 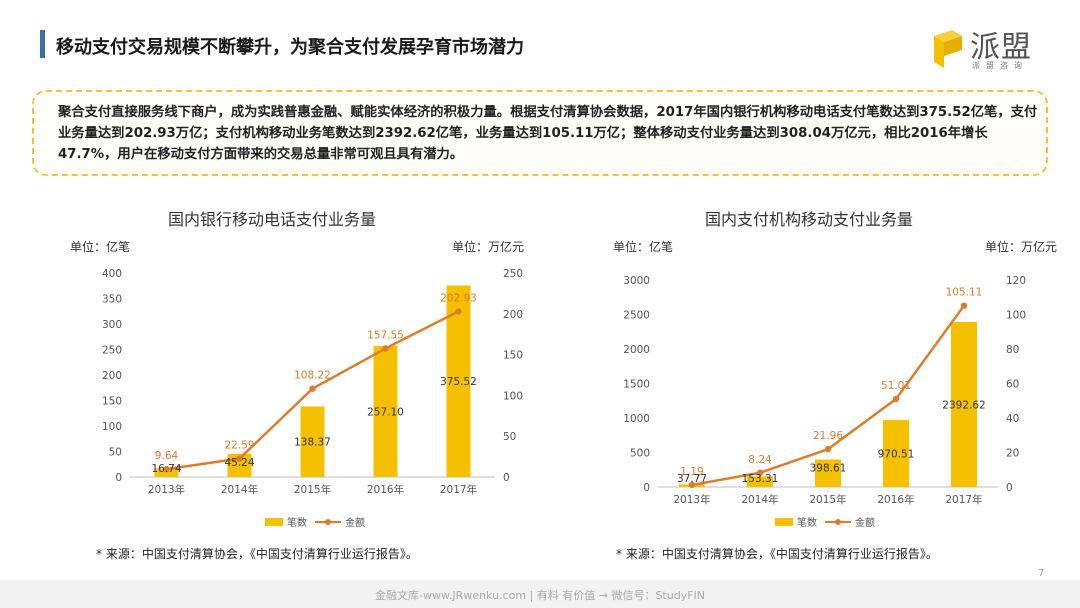 I want to click on chart2-line-value-label: 1.19, so click(x=691, y=472).